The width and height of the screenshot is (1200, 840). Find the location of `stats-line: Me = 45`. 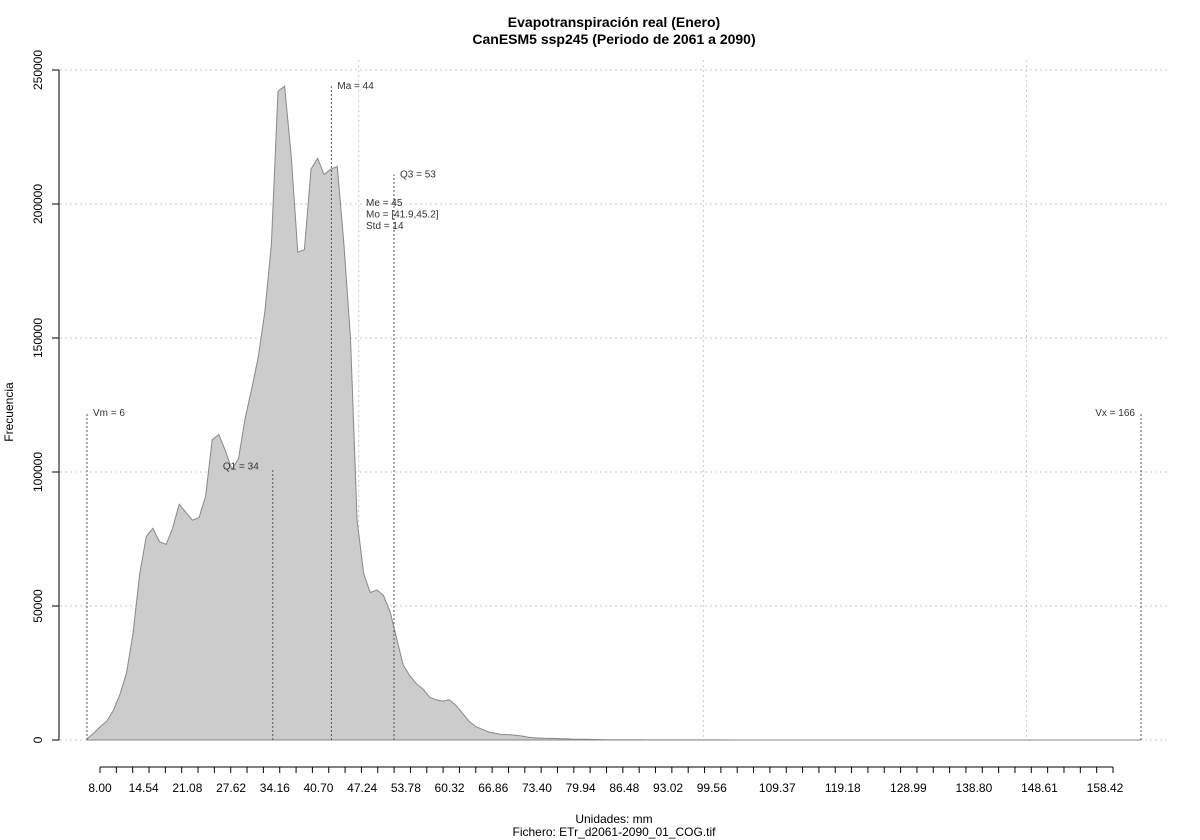

stats-line: Me = 45 is located at coordinates (384, 203).